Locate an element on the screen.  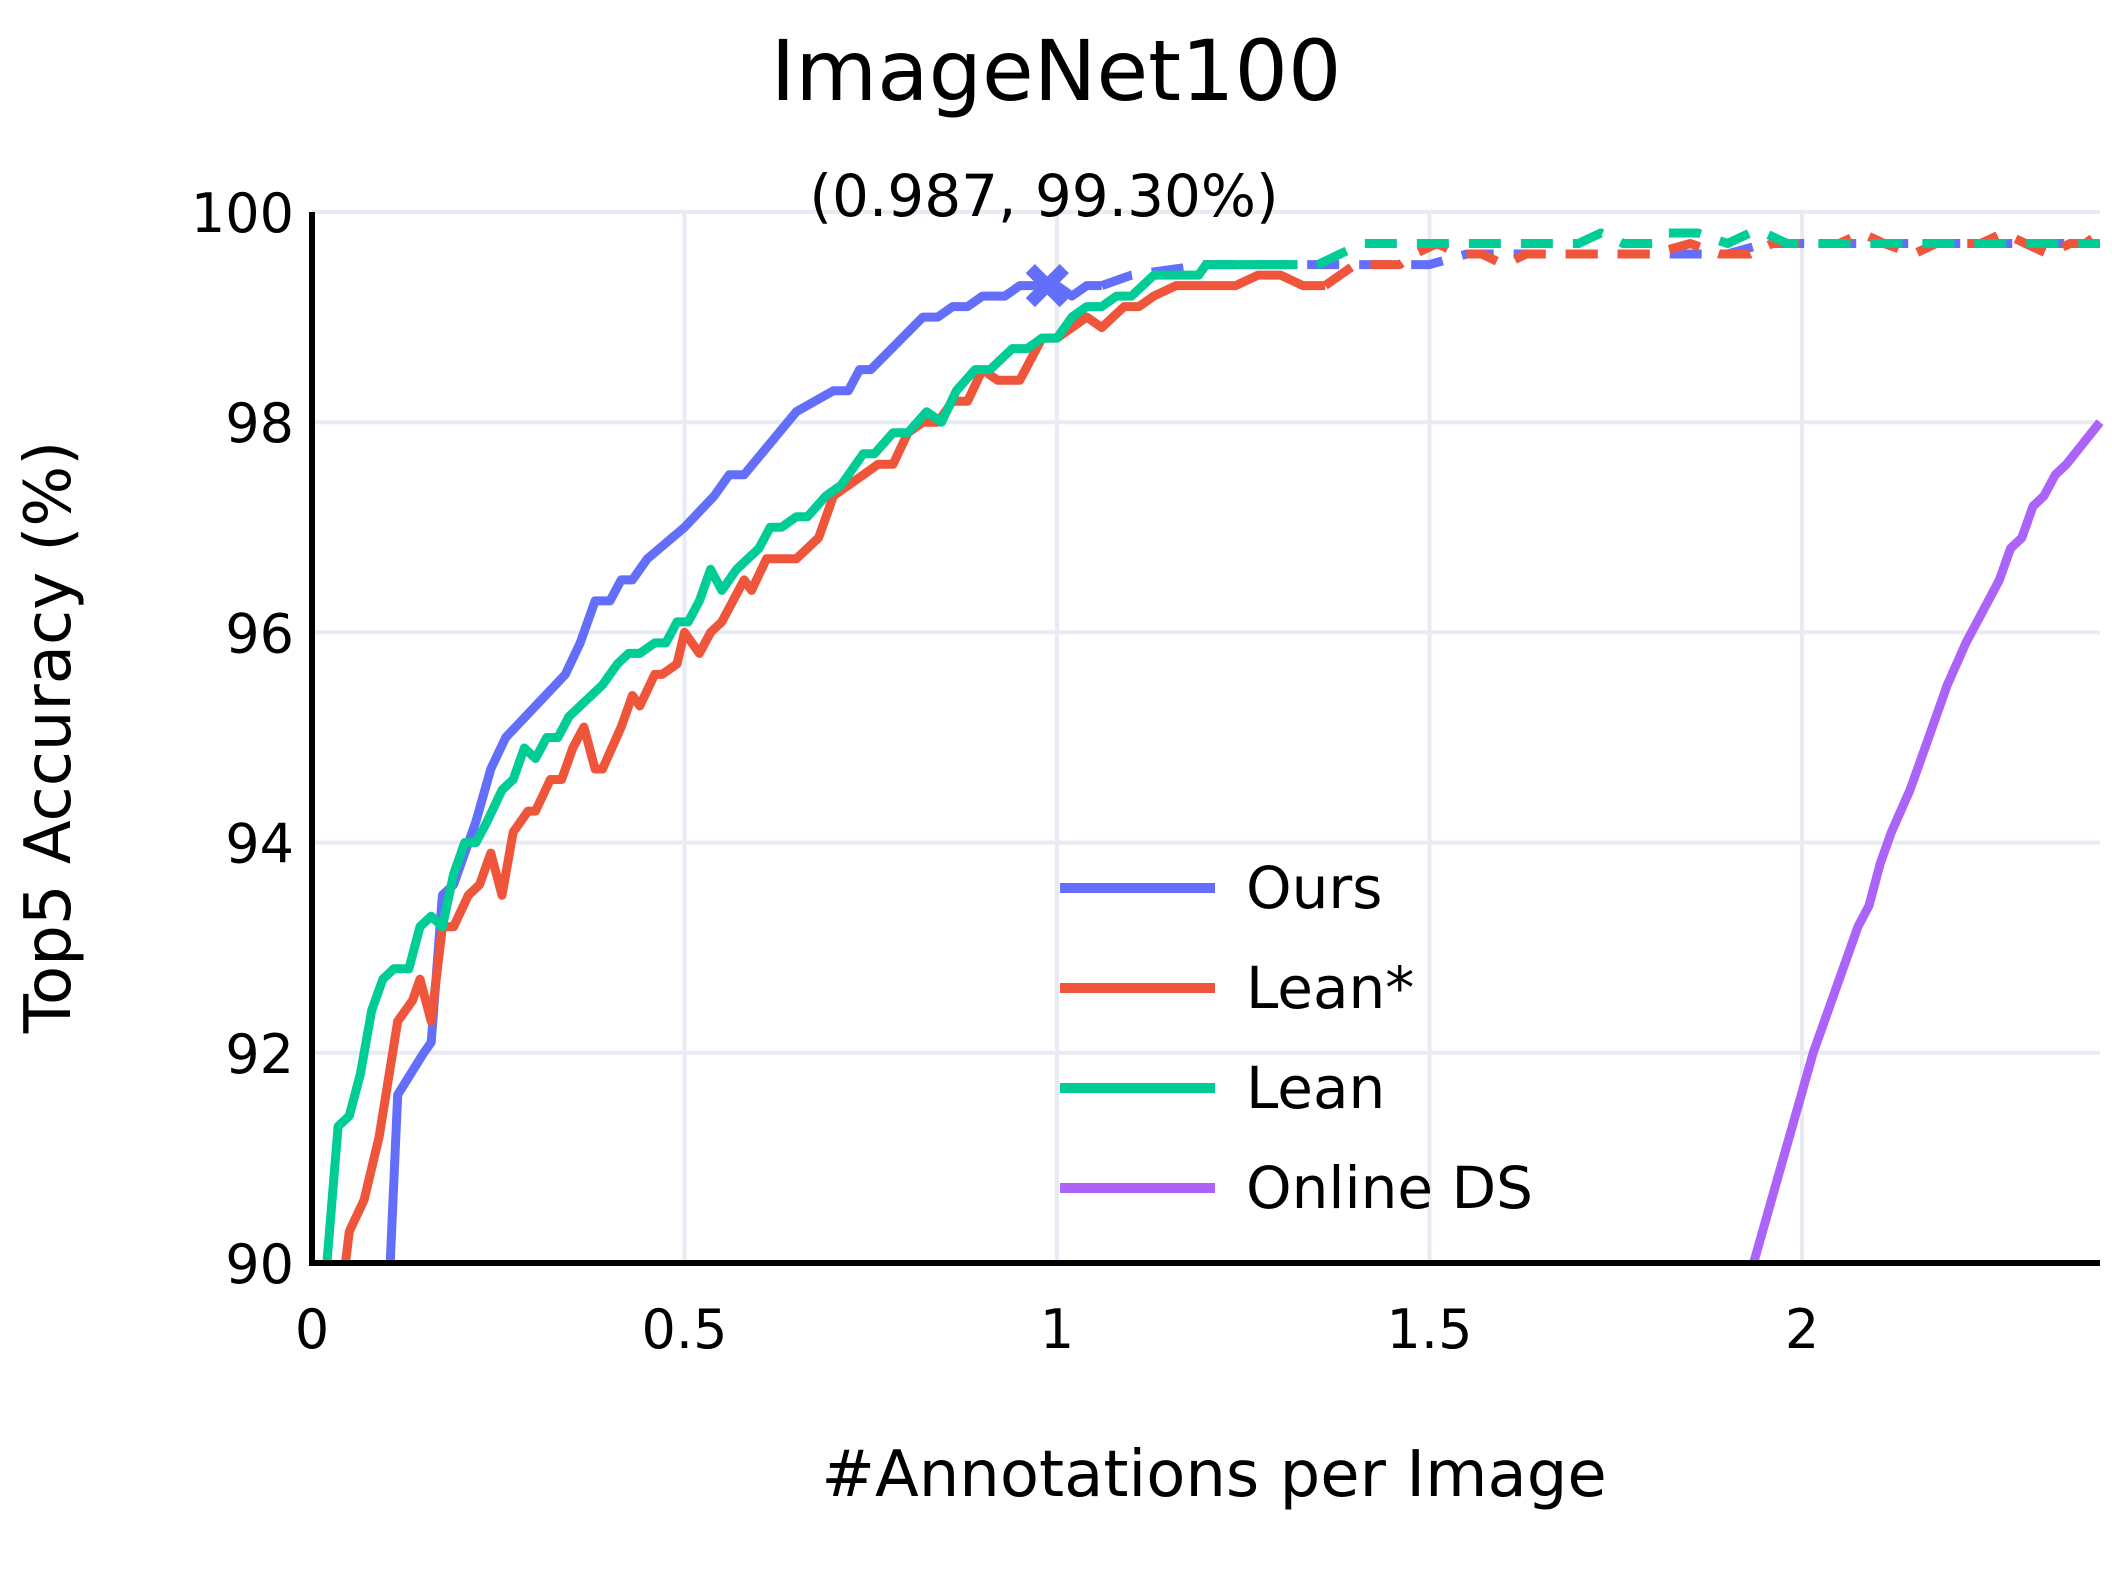
series-line-lean-dashed is located at coordinates (1682, 249).